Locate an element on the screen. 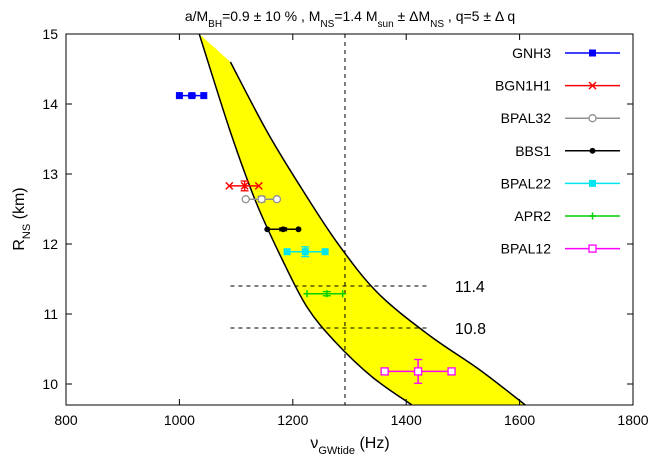  series-apr2 is located at coordinates (325, 294).